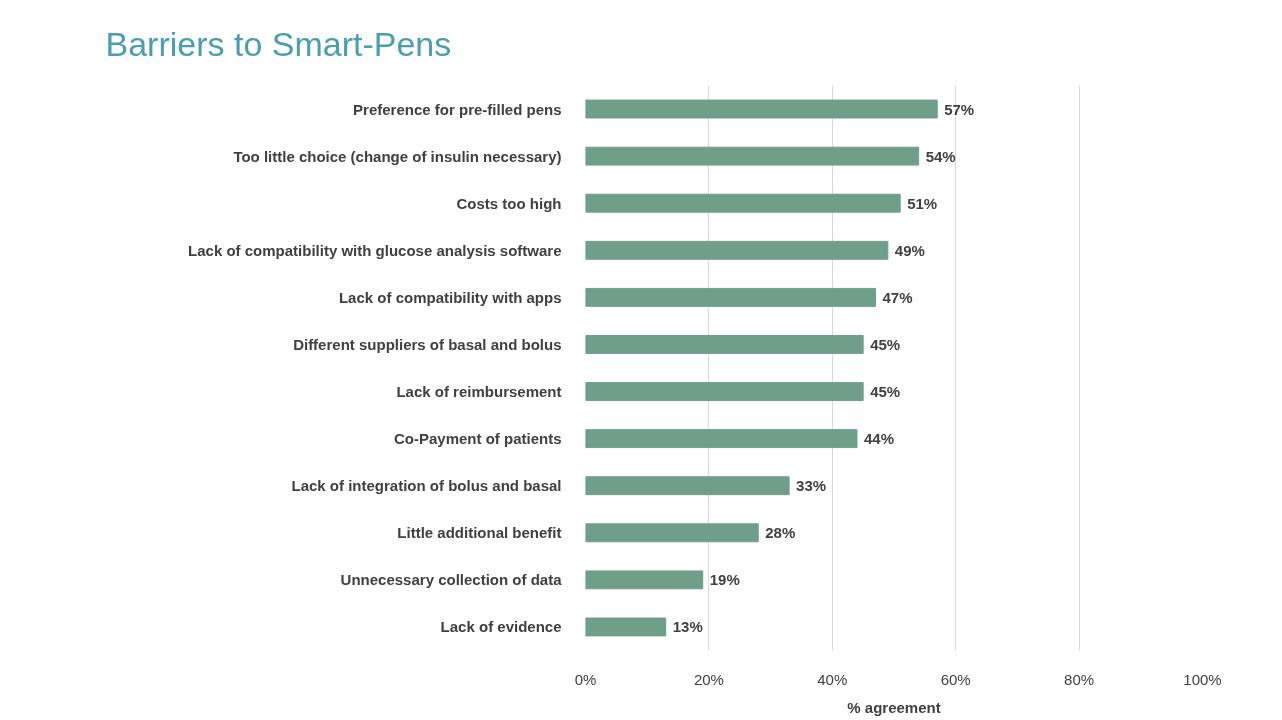 This screenshot has height=720, width=1282. I want to click on y-tick-label: Lack of reimbursement, so click(479, 392).